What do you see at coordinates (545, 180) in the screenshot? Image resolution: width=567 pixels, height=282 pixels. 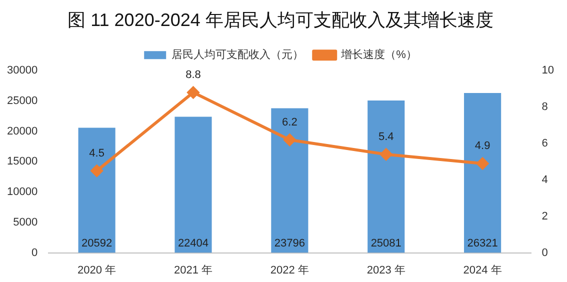 I see `y2-tick-label: 4` at bounding box center [545, 180].